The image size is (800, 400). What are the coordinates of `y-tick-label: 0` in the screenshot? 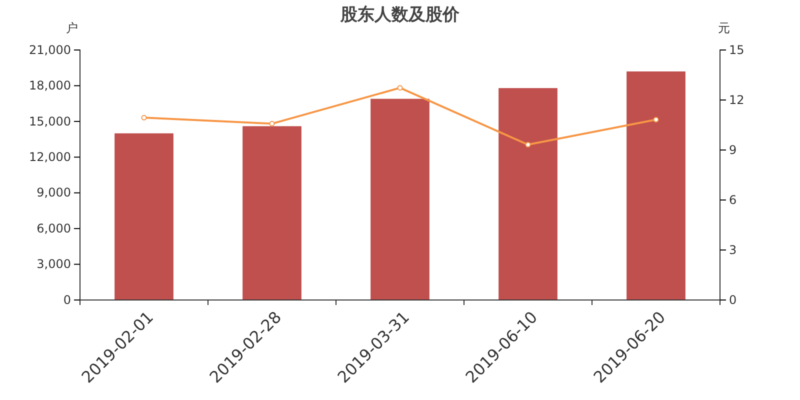 It's located at (67, 299).